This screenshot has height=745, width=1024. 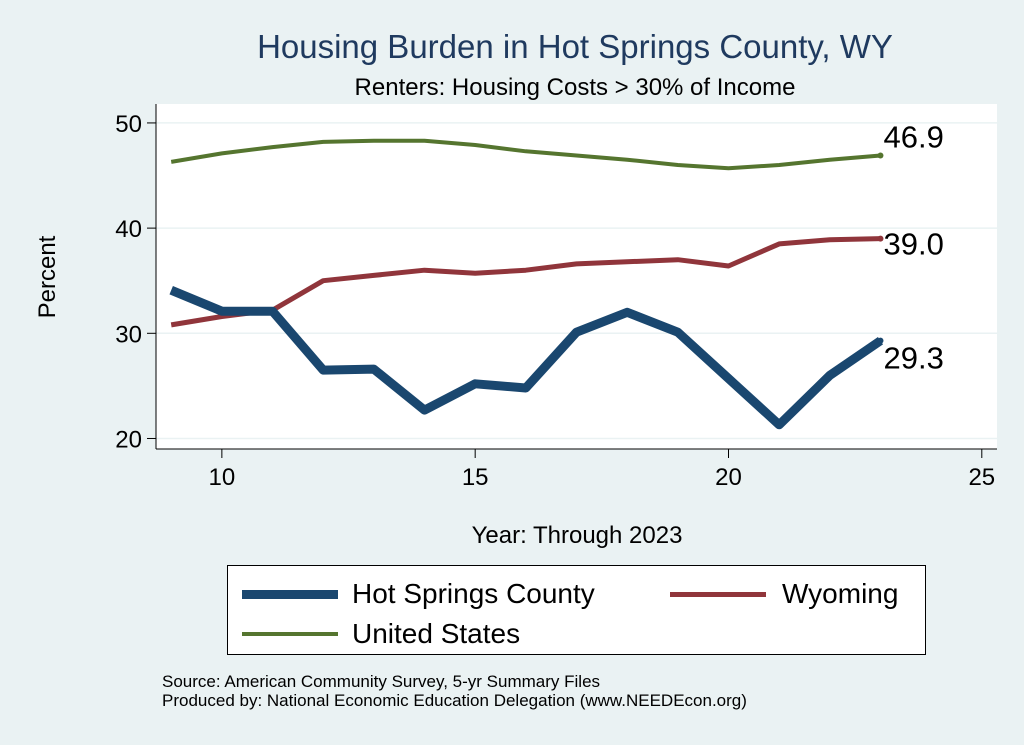 I want to click on y-tick-label: 40, so click(x=128, y=229).